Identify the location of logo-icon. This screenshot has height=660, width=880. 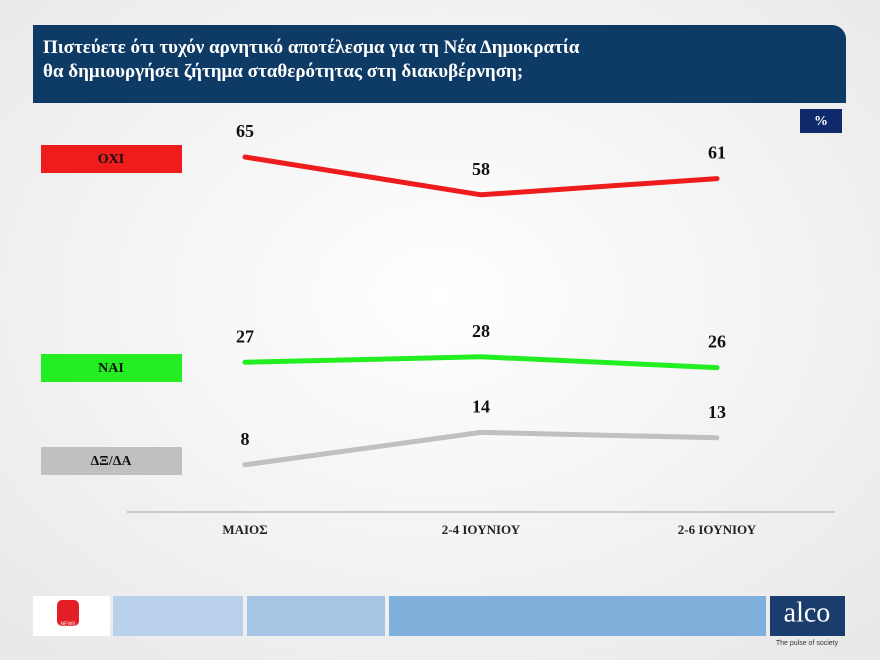
(68, 613).